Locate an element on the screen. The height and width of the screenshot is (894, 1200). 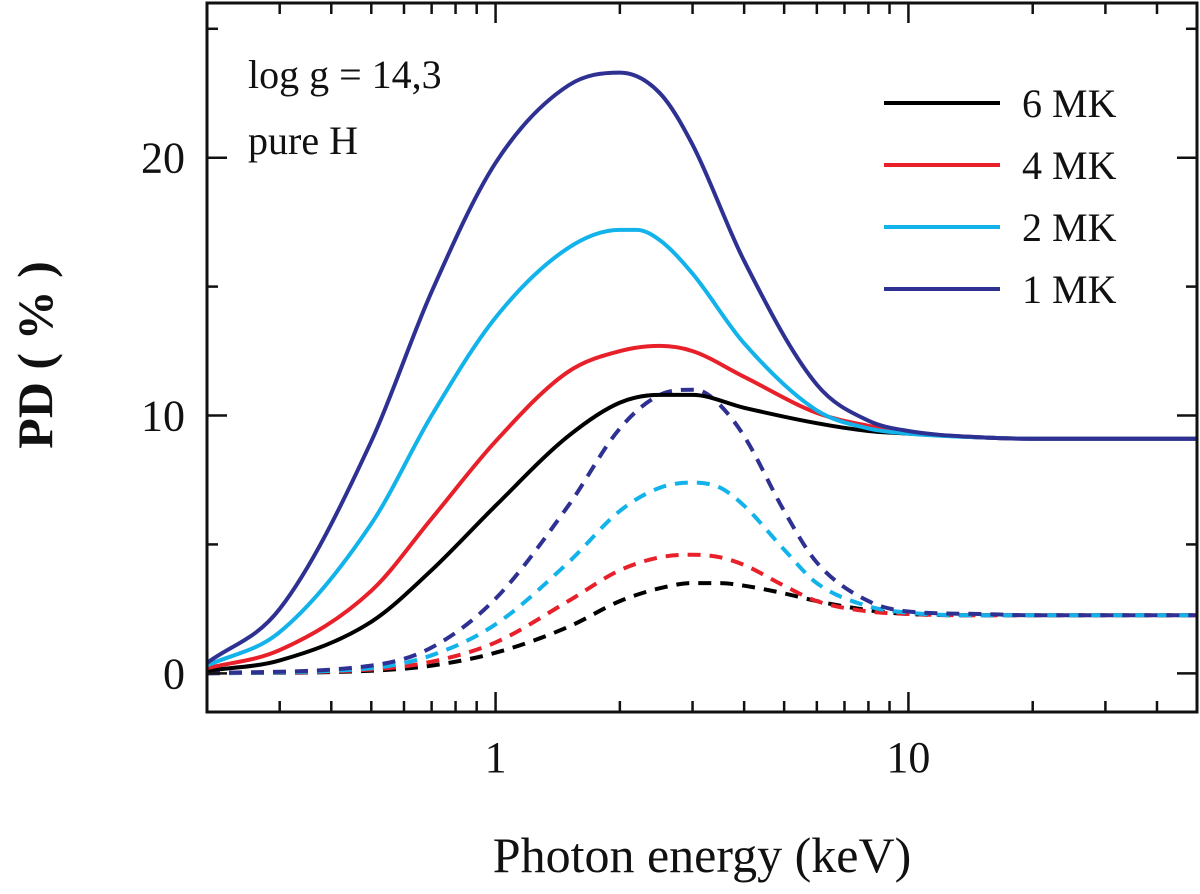
series-line-6-mk-dashed is located at coordinates (701, 628).